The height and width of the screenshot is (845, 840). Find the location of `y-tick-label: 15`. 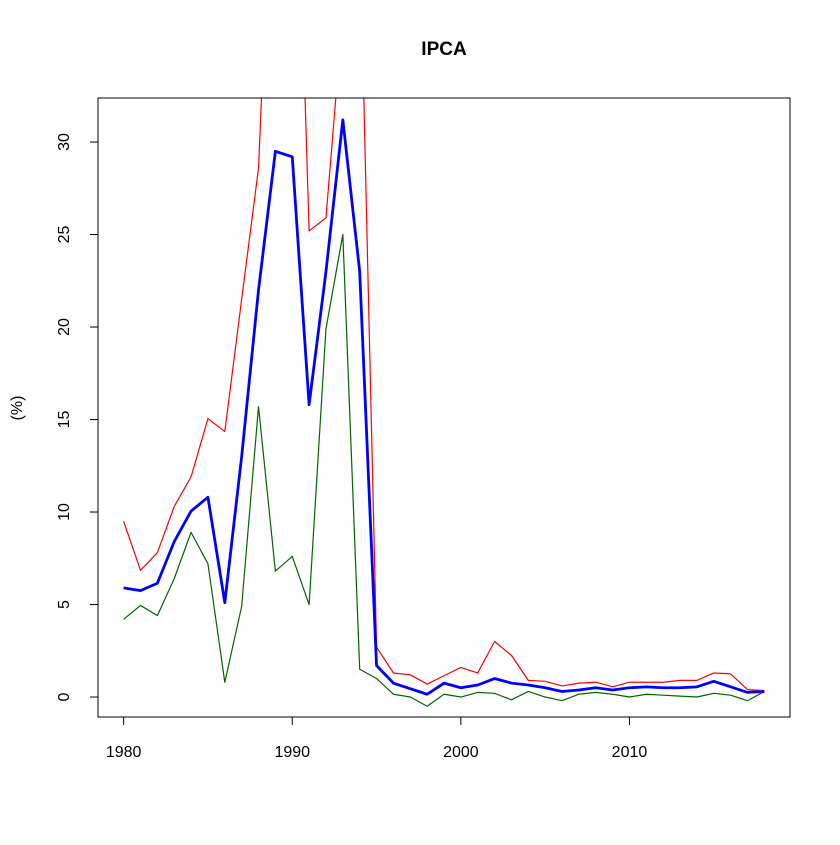

y-tick-label: 15 is located at coordinates (64, 420).